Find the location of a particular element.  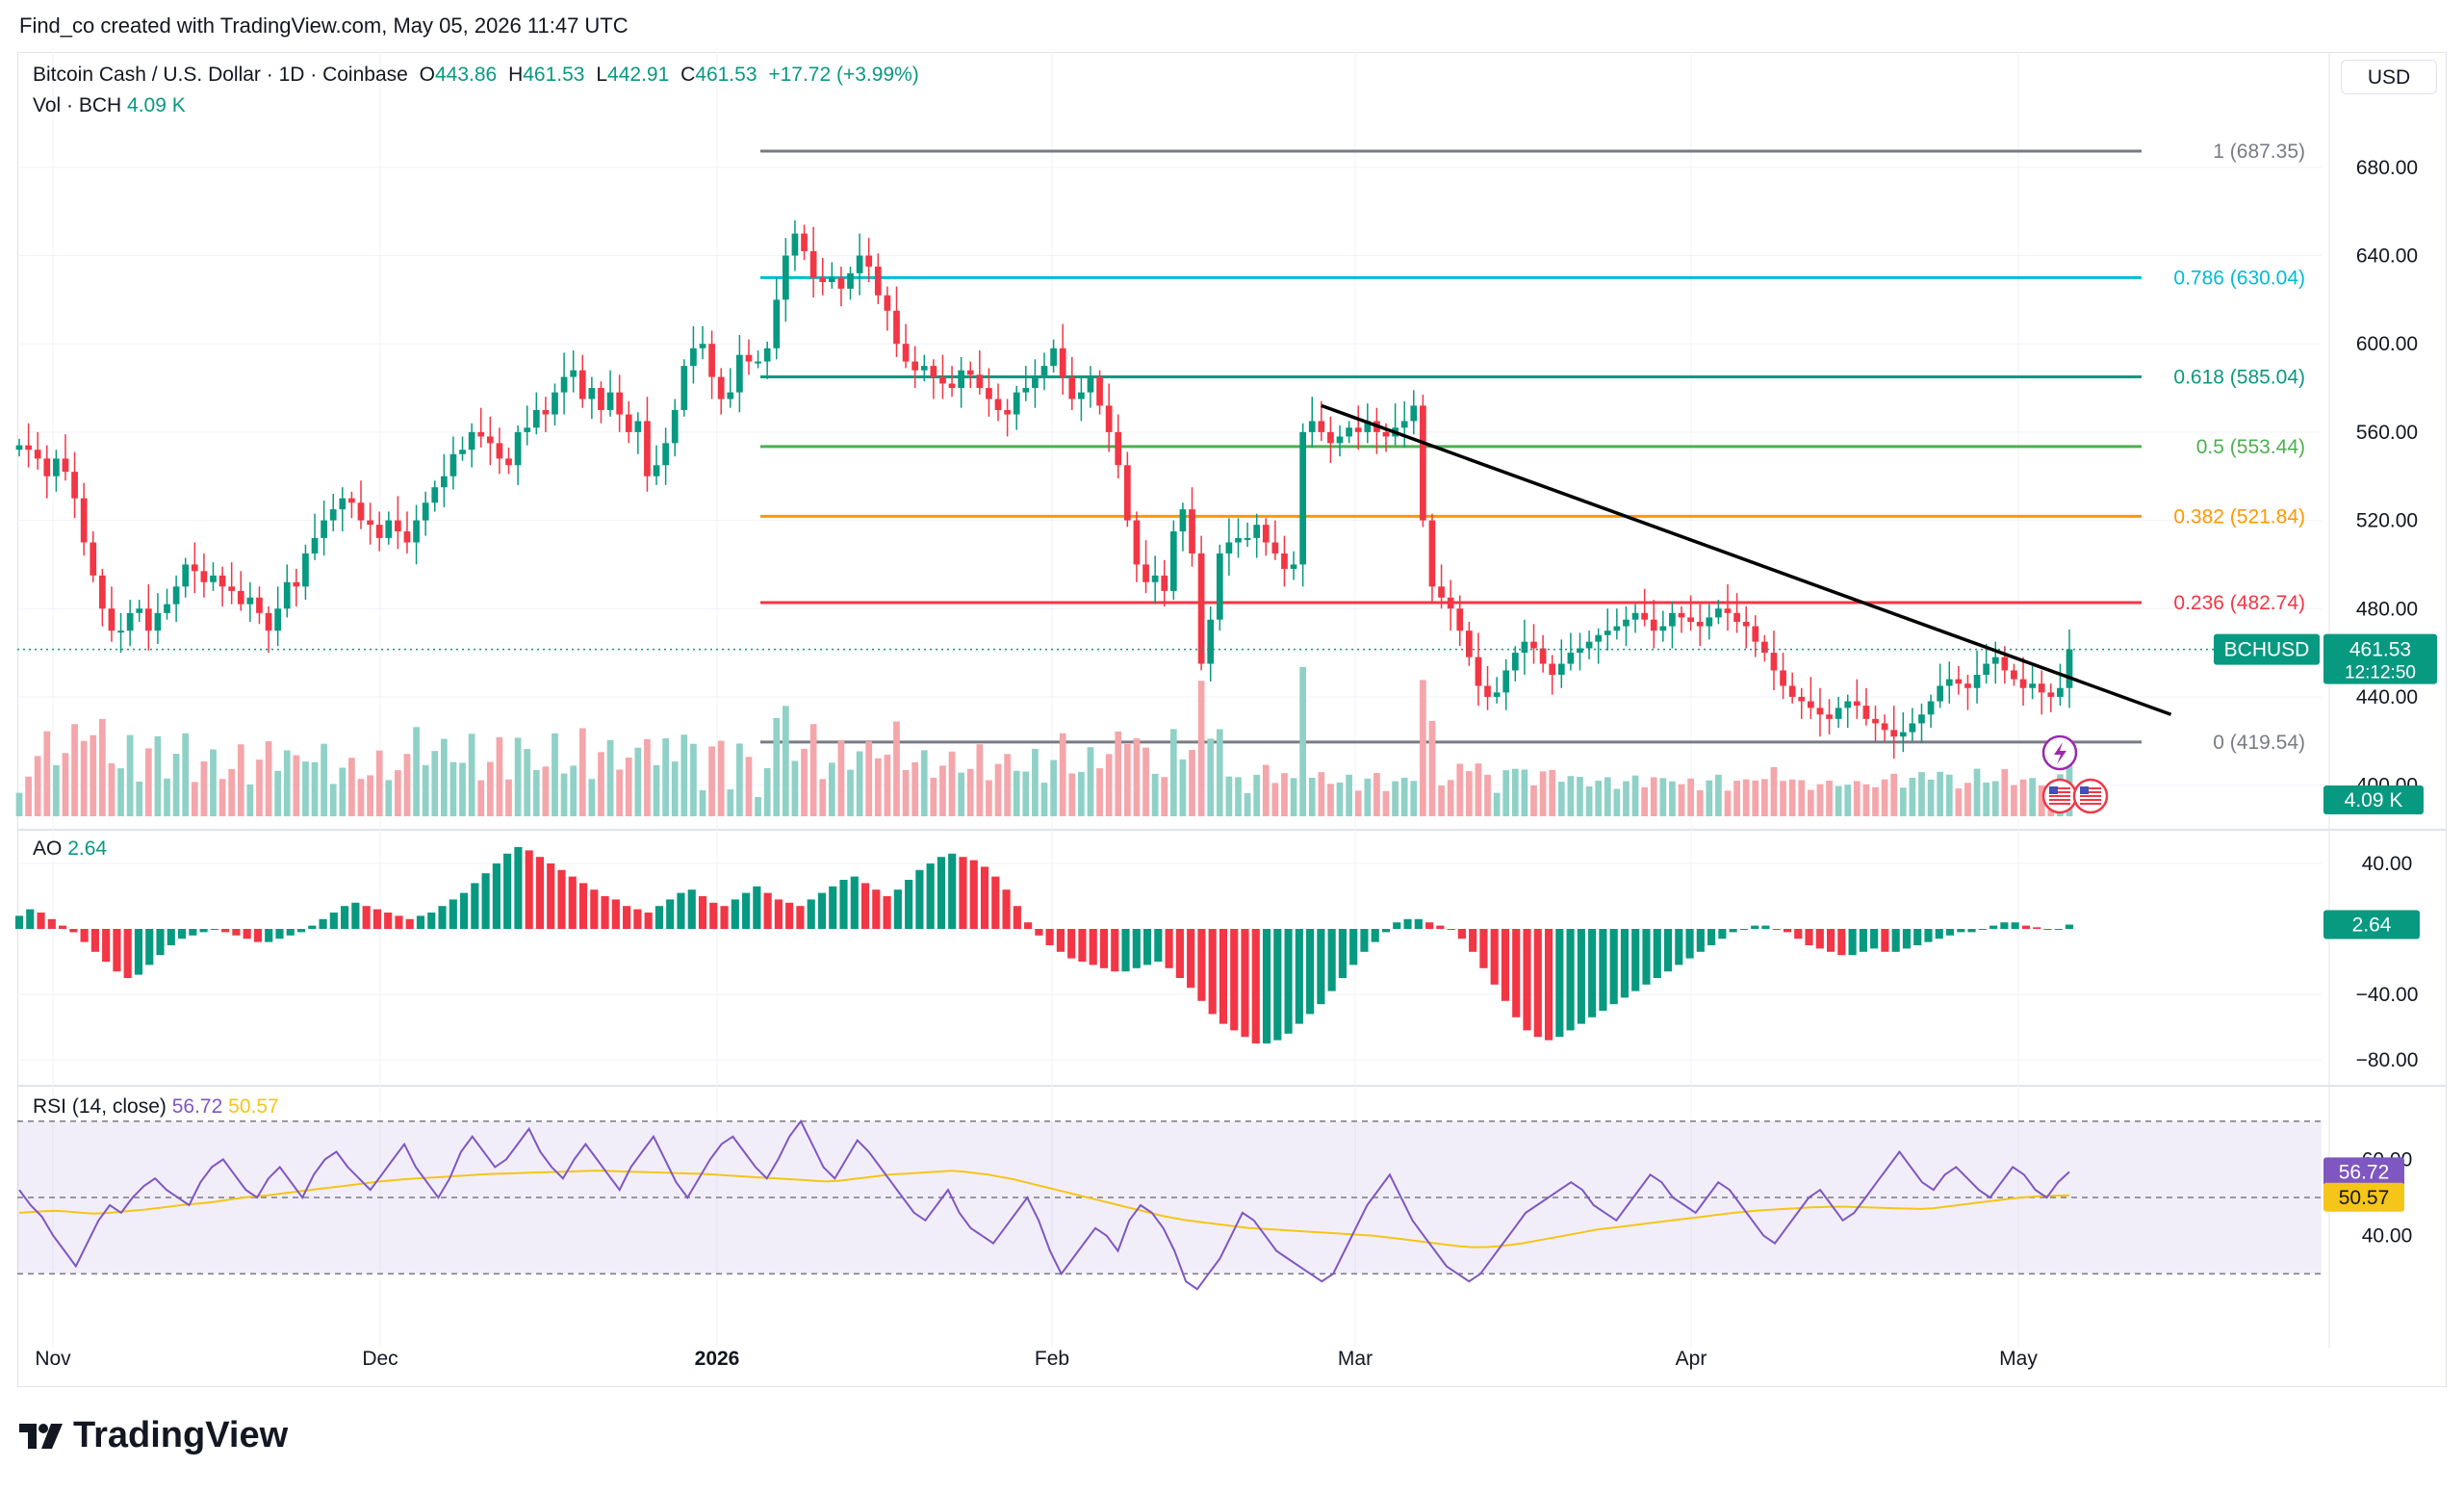

ao-tick-label: 40.00 is located at coordinates (2387, 864).